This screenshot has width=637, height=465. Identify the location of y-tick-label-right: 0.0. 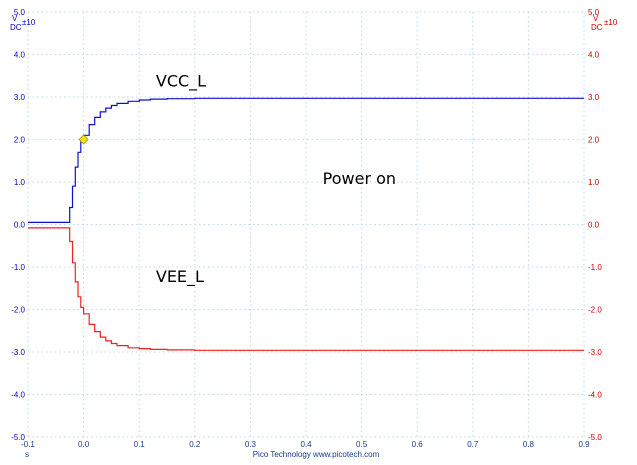
(594, 225).